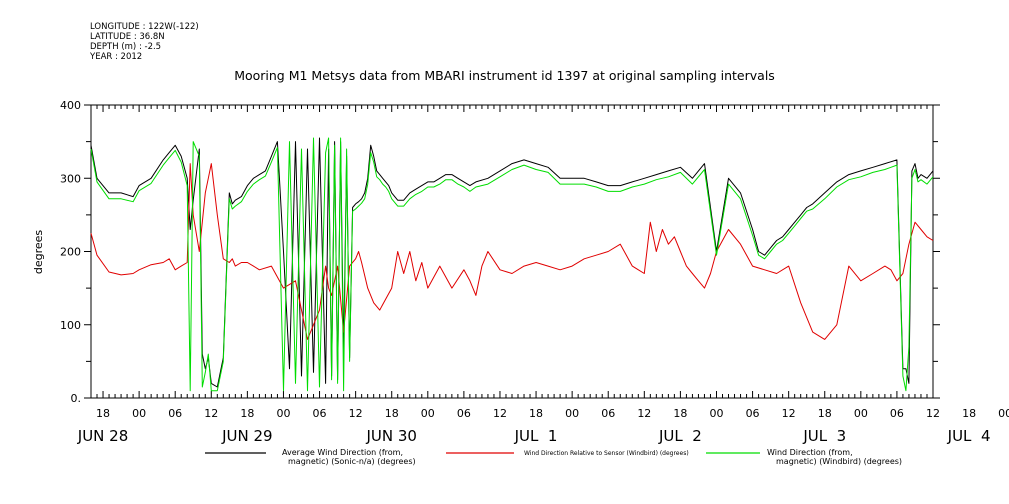 The image size is (1009, 504). I want to click on y-axis-label: degrees, so click(38, 252).